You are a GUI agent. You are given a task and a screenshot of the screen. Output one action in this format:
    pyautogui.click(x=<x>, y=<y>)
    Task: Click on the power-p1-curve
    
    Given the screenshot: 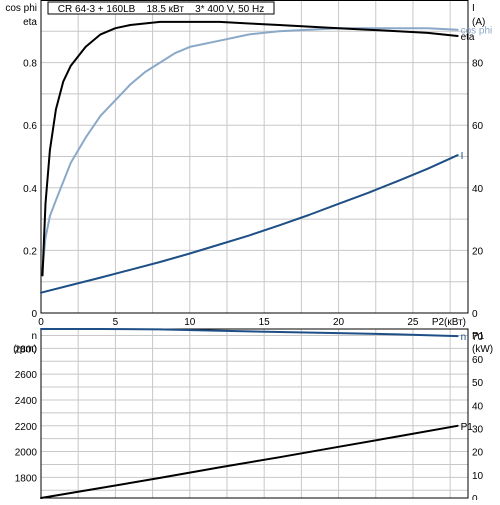 What is the action you would take?
    pyautogui.click(x=249, y=461)
    